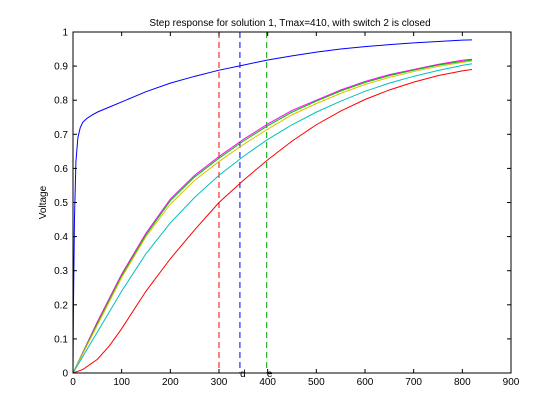  I want to click on x-tick-label: 800, so click(462, 382).